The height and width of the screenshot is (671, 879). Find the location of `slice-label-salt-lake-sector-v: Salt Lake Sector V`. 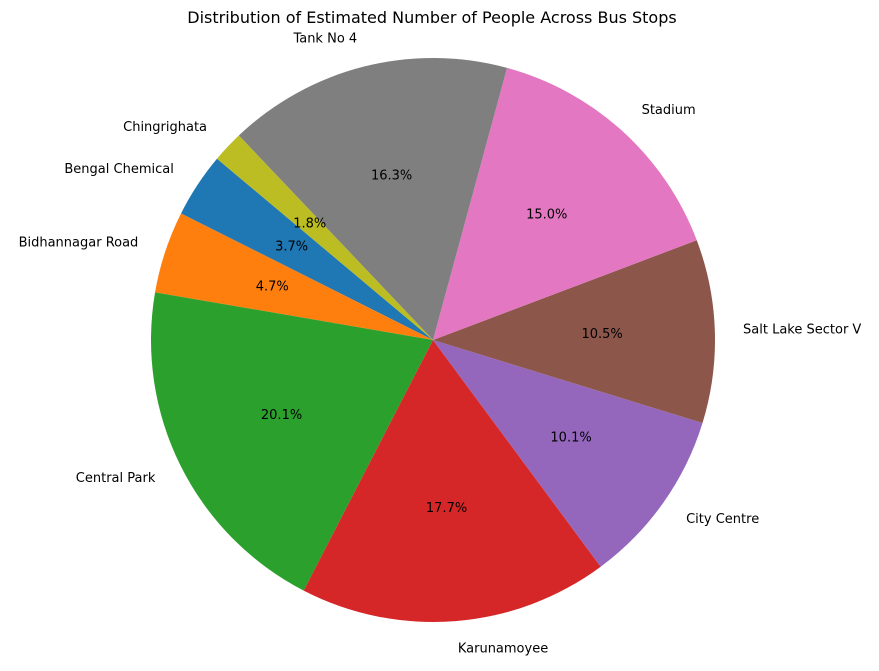

slice-label-salt-lake-sector-v: Salt Lake Sector V is located at coordinates (802, 330).